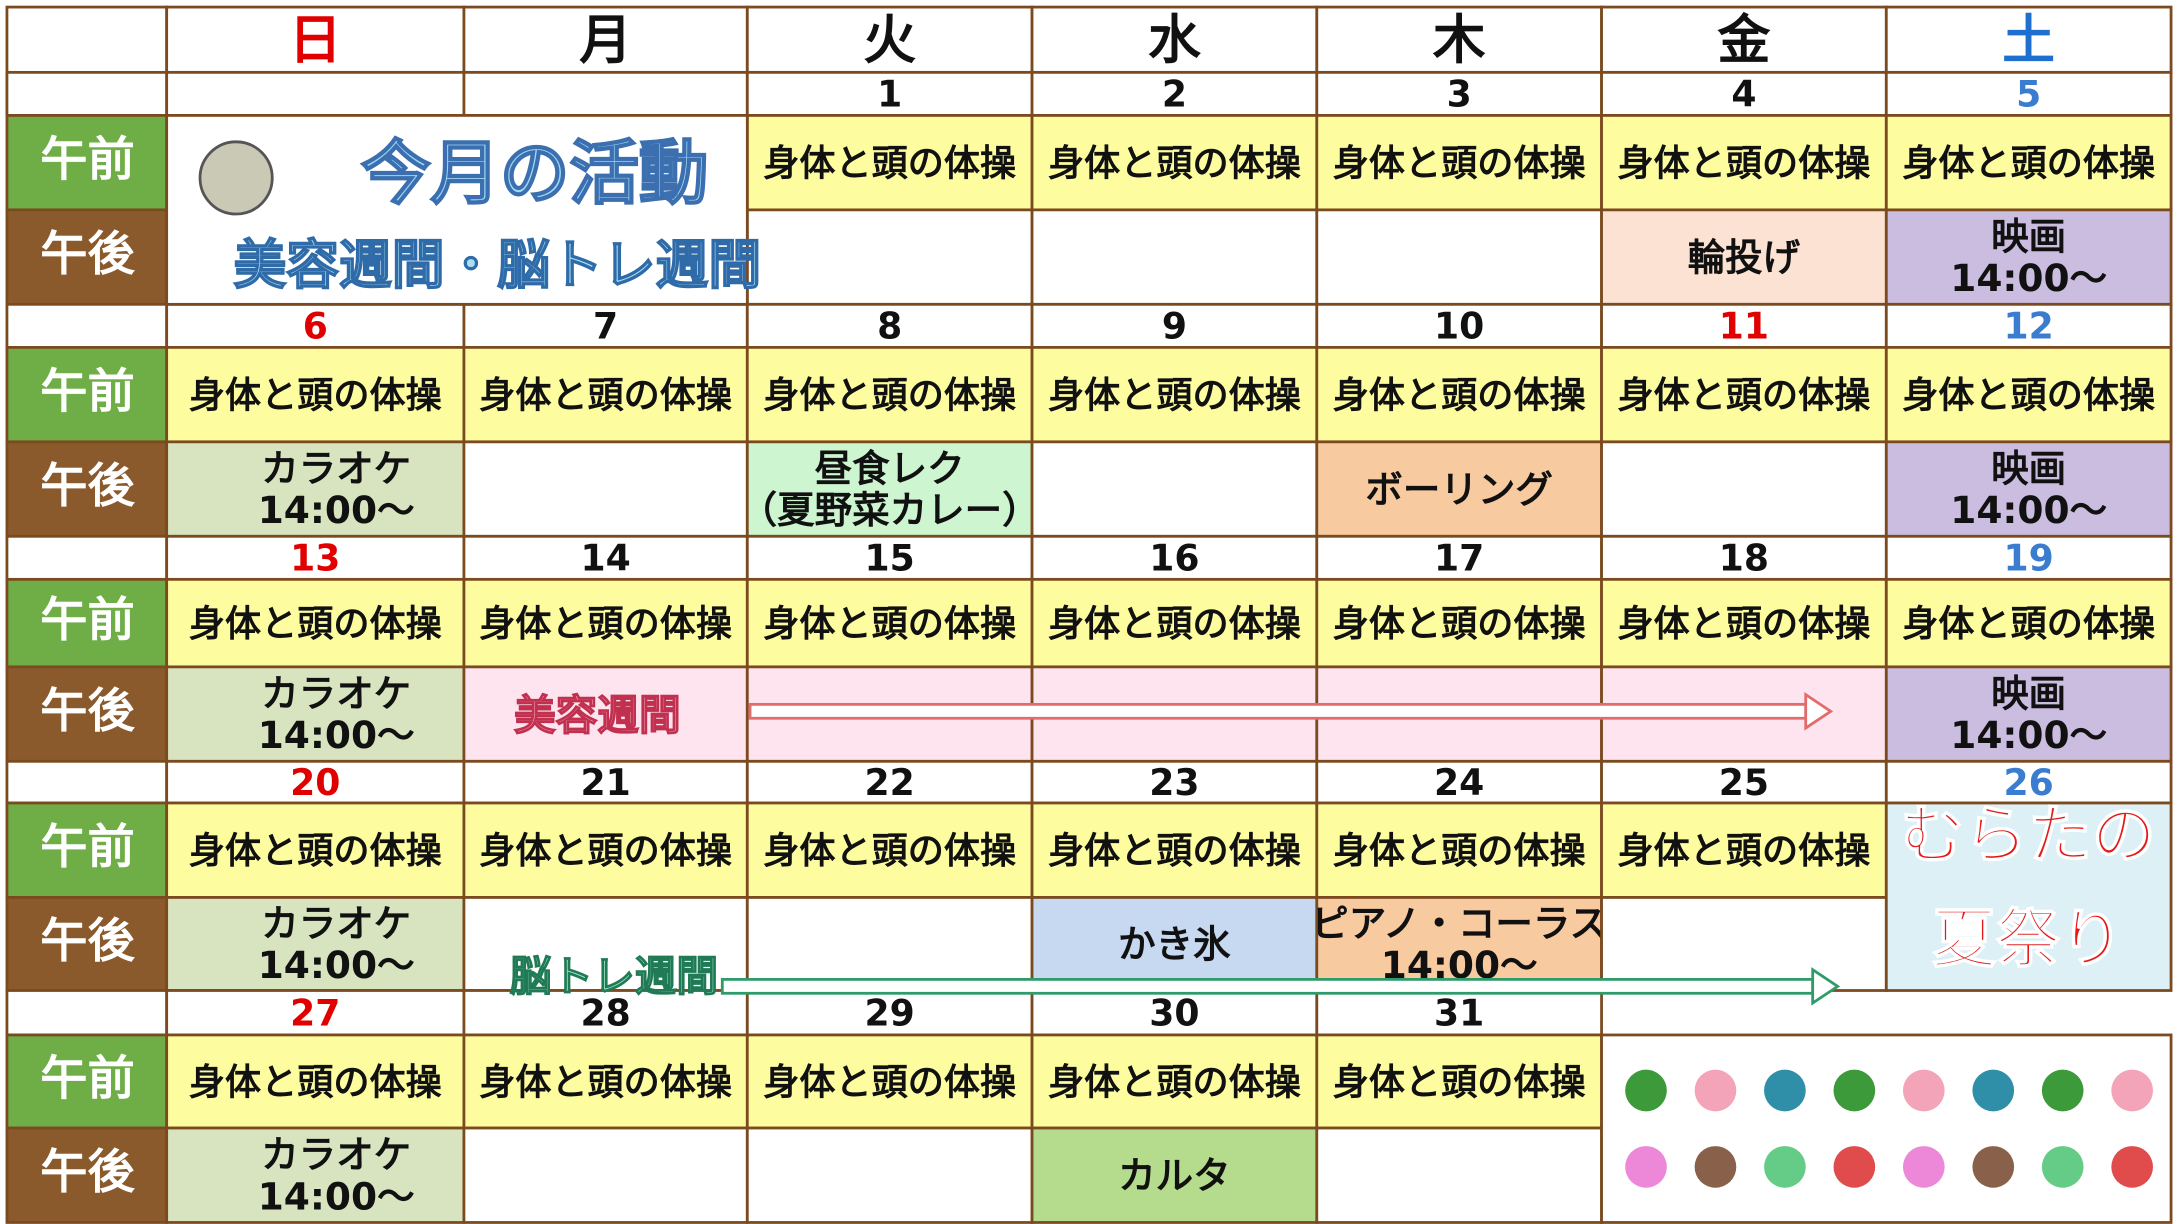 Image resolution: width=2178 pixels, height=1224 pixels. I want to click on banner: 美容週間, so click(597, 714).